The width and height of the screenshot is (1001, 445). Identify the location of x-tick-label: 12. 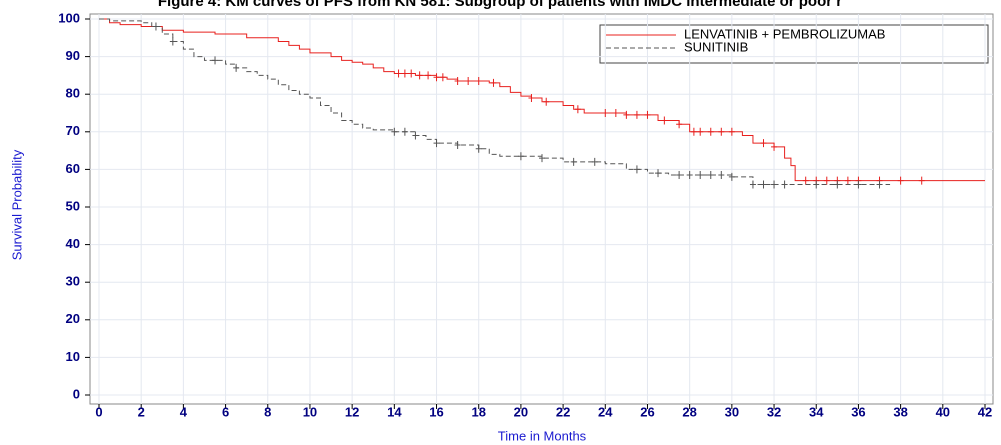
(352, 411).